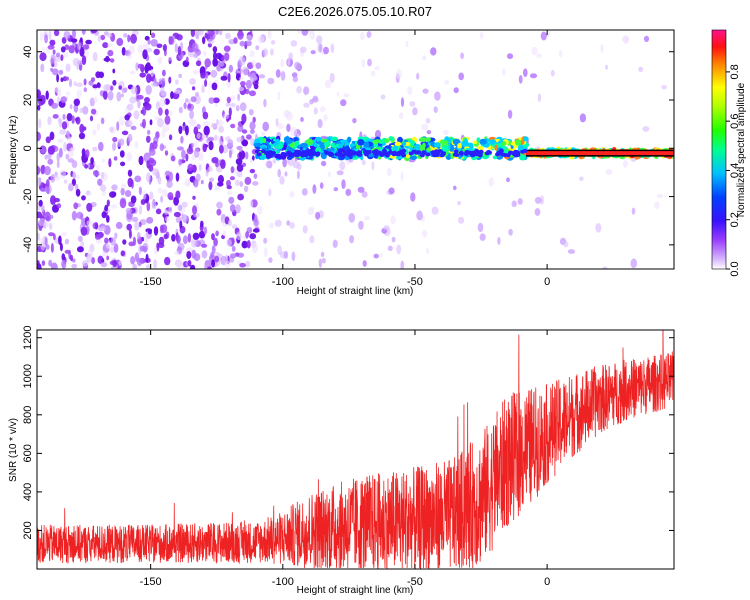 This screenshot has height=600, width=750. What do you see at coordinates (599, 153) in the screenshot?
I see `core-line` at bounding box center [599, 153].